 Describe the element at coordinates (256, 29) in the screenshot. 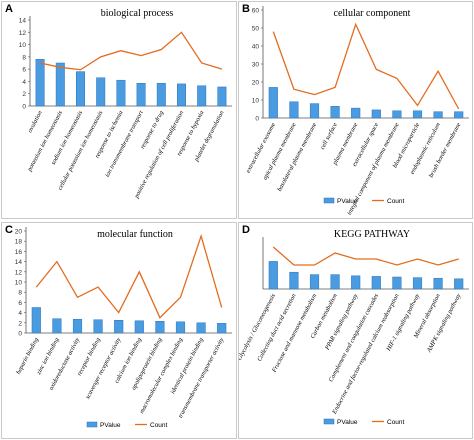

I see `y-tick-label: 50` at that location.